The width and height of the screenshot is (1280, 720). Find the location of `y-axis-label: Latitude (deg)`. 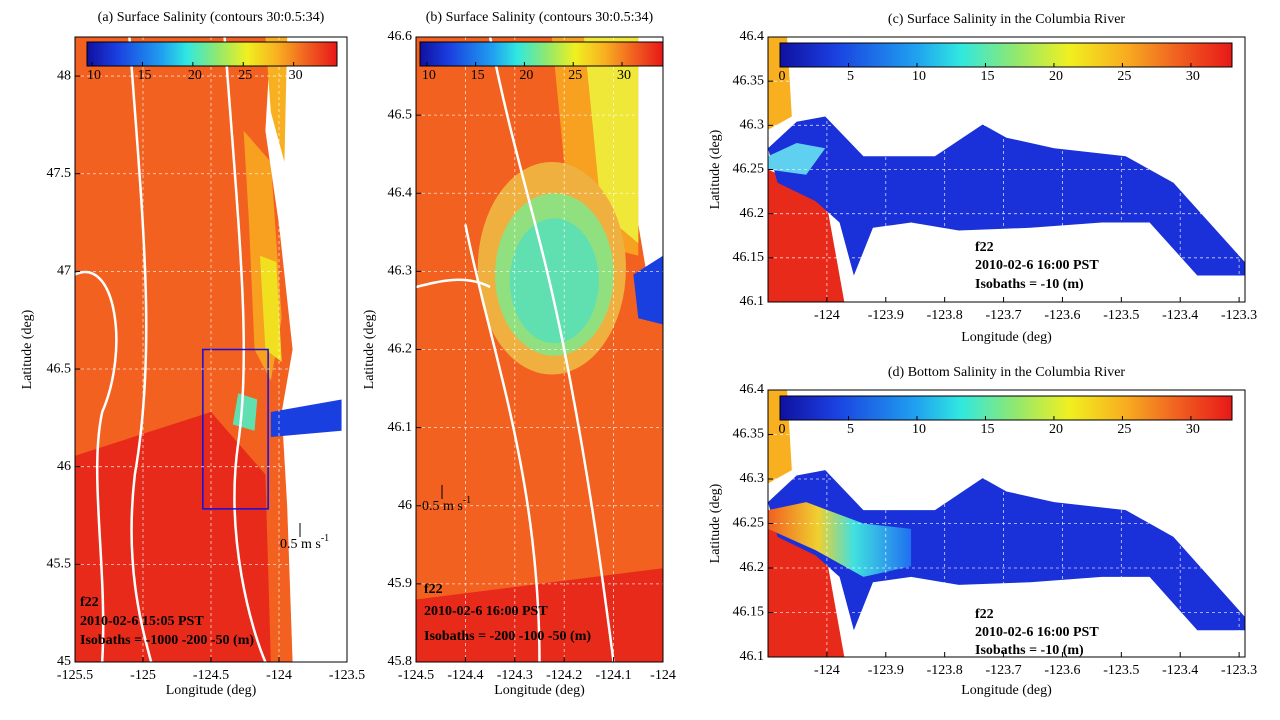

y-axis-label: Latitude (deg) is located at coordinates (27, 349).